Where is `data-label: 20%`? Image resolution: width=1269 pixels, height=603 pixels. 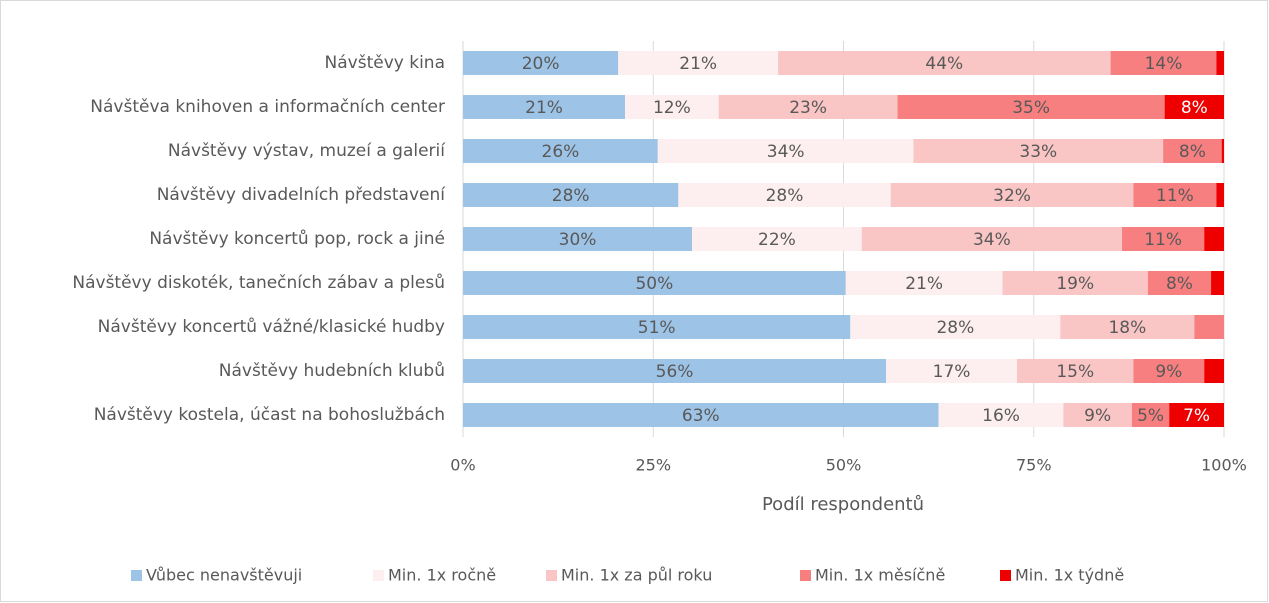
data-label: 20% is located at coordinates (541, 64).